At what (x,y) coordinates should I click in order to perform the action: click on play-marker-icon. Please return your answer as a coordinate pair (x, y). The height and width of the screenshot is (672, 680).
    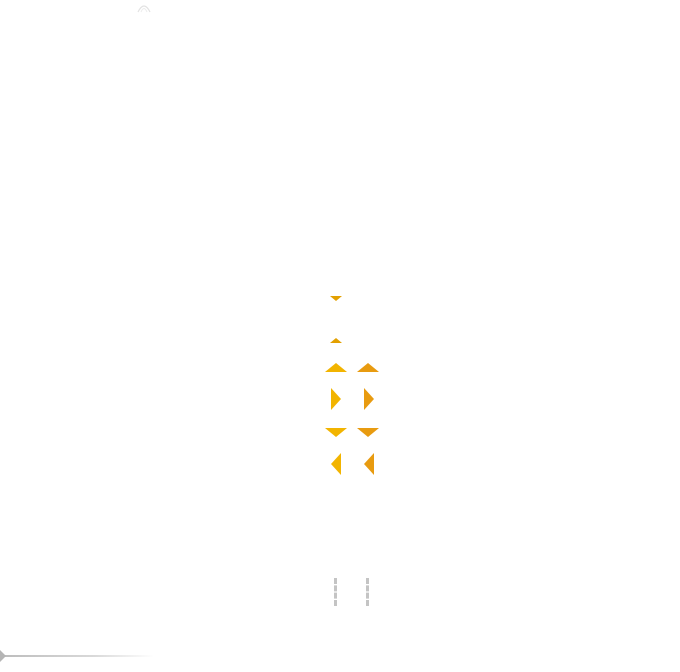
    Looking at the image, I should click on (3, 656).